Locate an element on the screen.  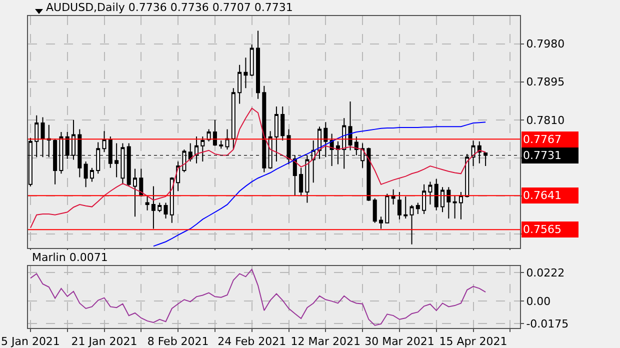
line-series is located at coordinates (258, 297).